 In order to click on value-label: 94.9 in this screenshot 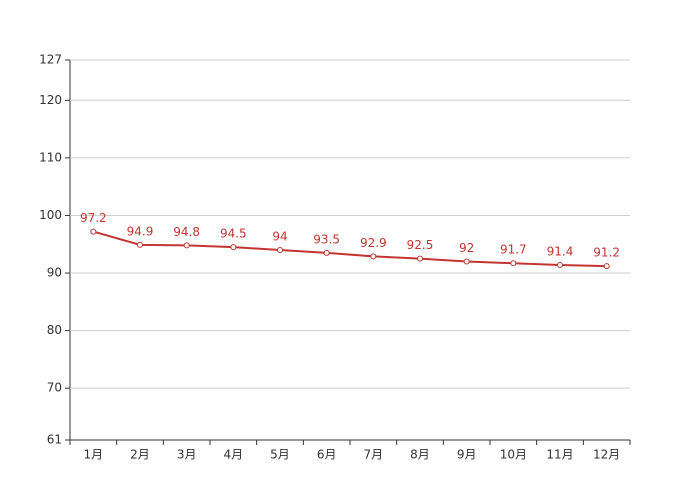, I will do `click(140, 231)`.